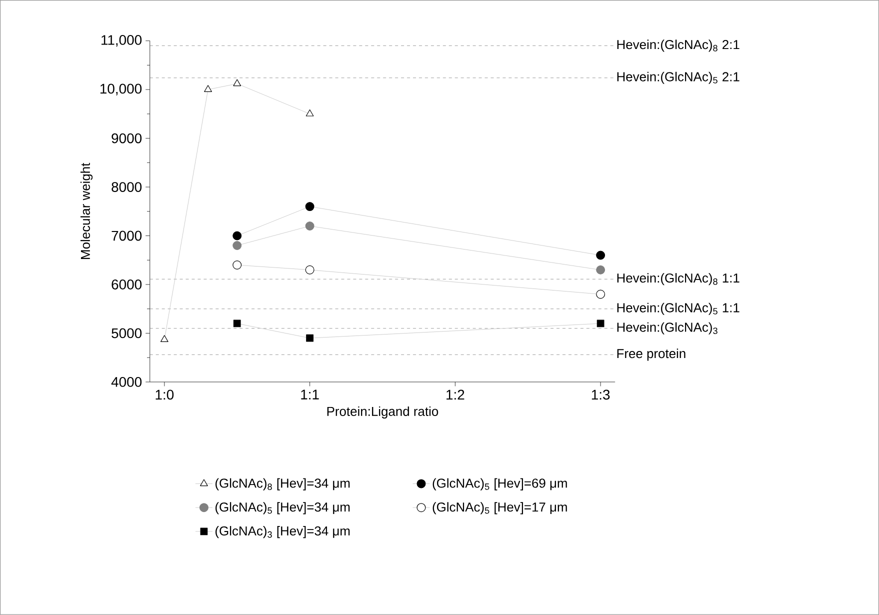  Describe the element at coordinates (667, 328) in the screenshot. I see `text: Hevein:(GlcNAc)$_{3}$` at that location.